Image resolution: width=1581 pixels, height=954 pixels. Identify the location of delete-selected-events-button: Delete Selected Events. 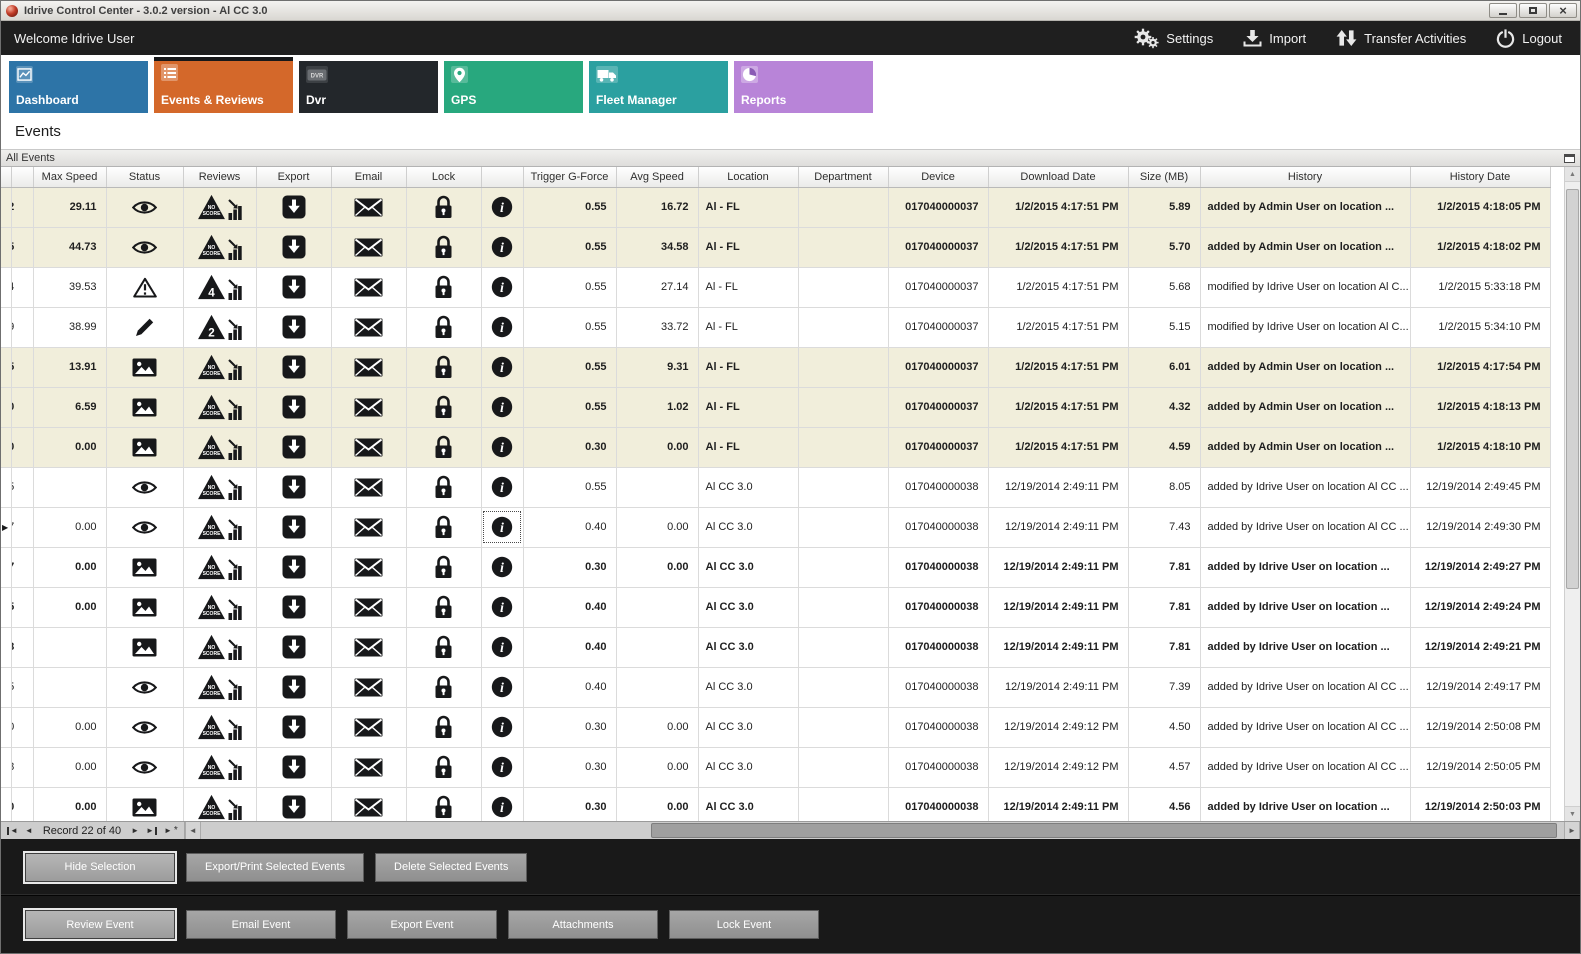
(451, 867).